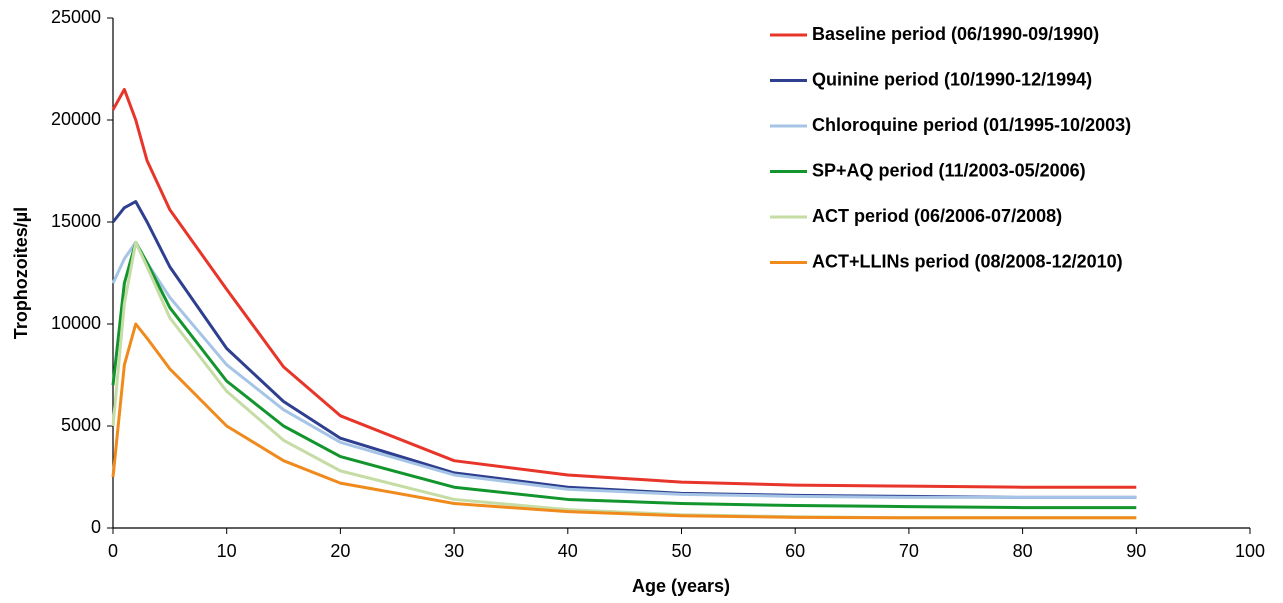 Image resolution: width=1283 pixels, height=603 pixels. Describe the element at coordinates (955, 34) in the screenshot. I see `legend-label: Baseline period (06/1990-09/1990)` at that location.